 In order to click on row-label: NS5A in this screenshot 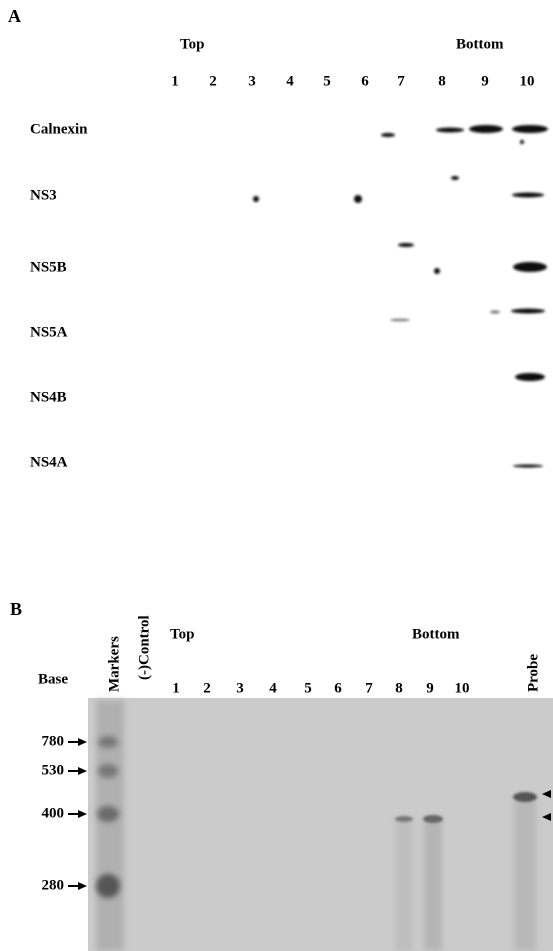, I will do `click(49, 332)`.